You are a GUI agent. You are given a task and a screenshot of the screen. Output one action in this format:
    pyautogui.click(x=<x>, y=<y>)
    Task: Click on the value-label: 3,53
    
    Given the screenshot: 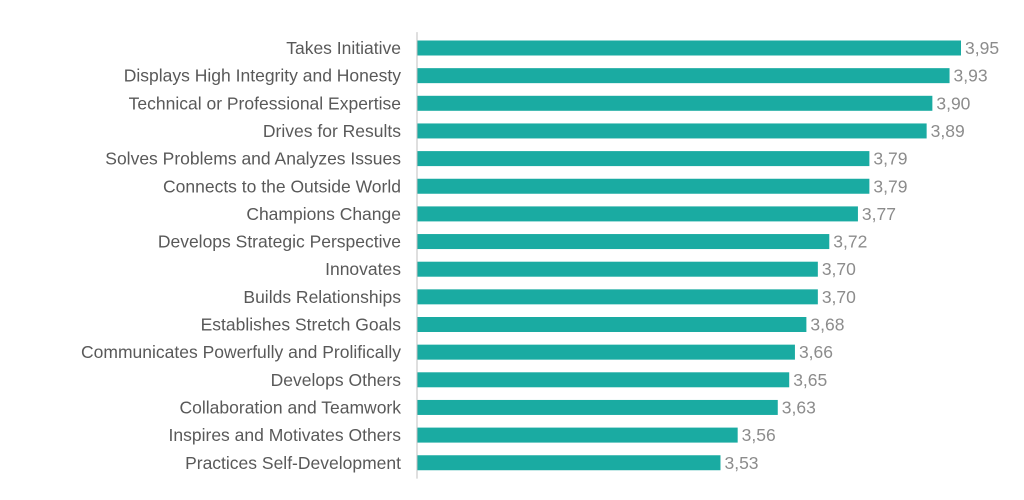 What is the action you would take?
    pyautogui.click(x=741, y=463)
    